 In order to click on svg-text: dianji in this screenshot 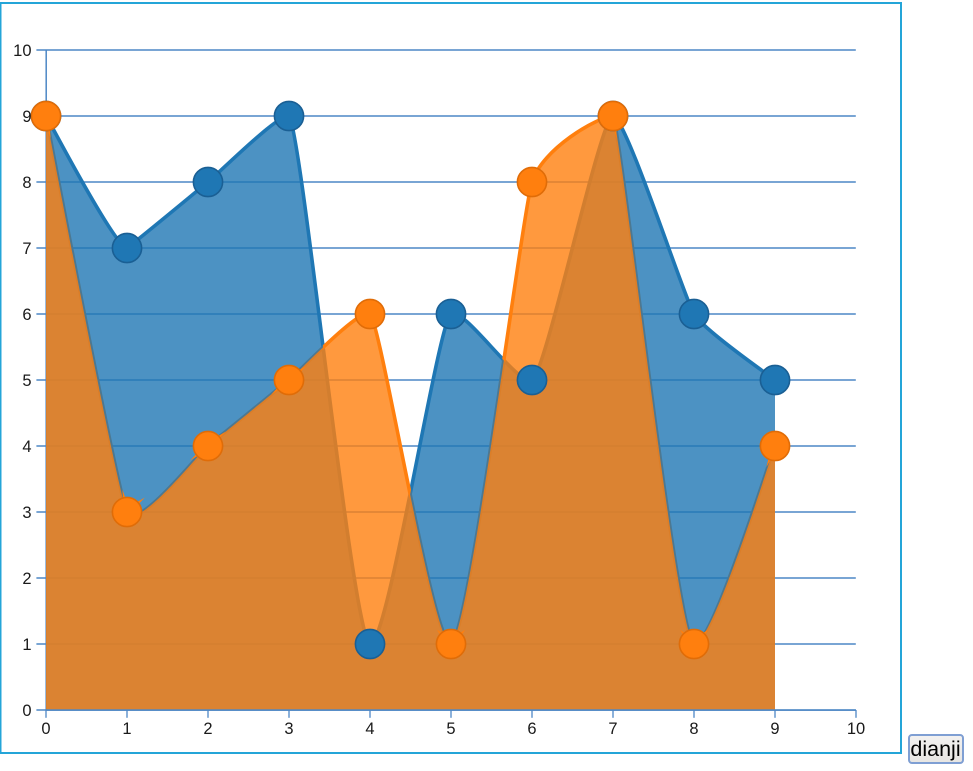, I will do `click(935, 749)`.